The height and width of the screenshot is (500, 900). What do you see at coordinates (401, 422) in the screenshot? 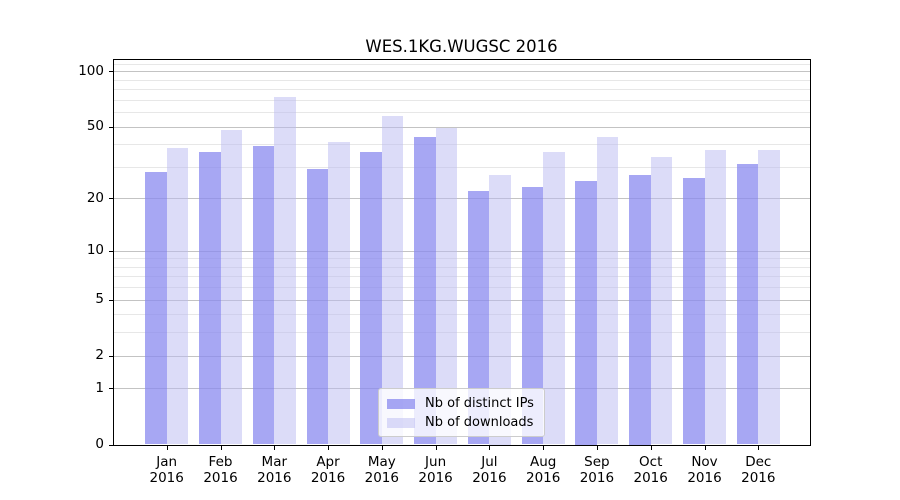
I see `legend-swatch-downloads-icon` at bounding box center [401, 422].